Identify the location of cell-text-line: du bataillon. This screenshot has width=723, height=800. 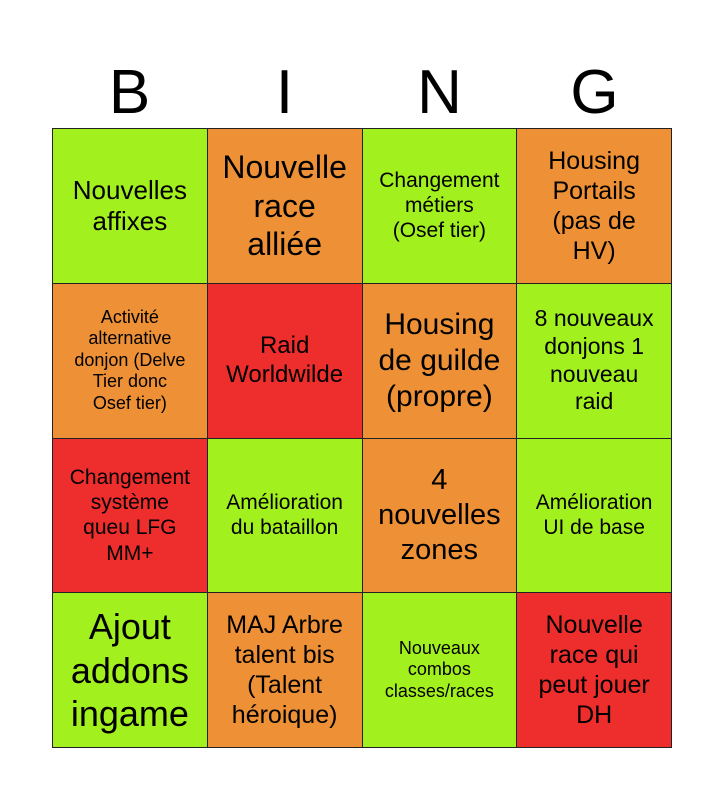
(284, 528).